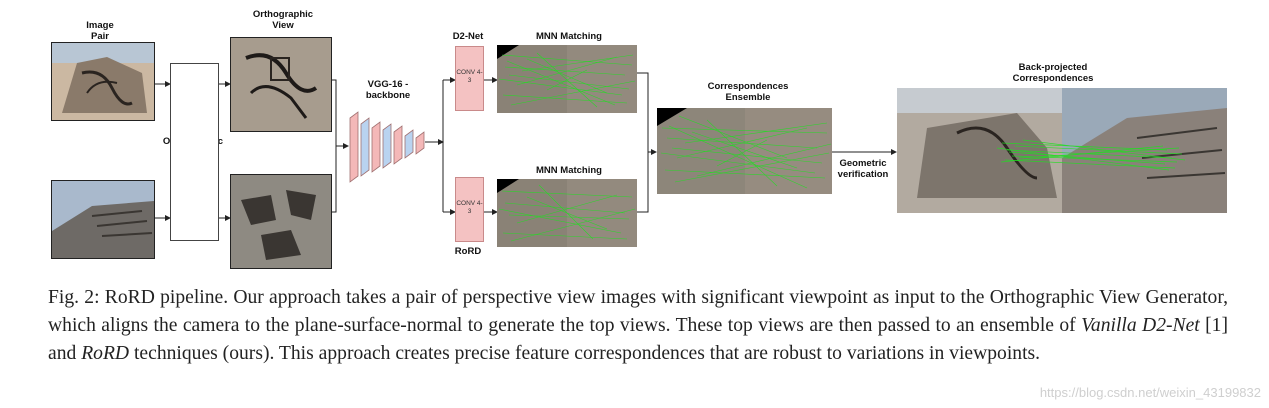  I want to click on mnn-matching-bottom-image, so click(567, 213).